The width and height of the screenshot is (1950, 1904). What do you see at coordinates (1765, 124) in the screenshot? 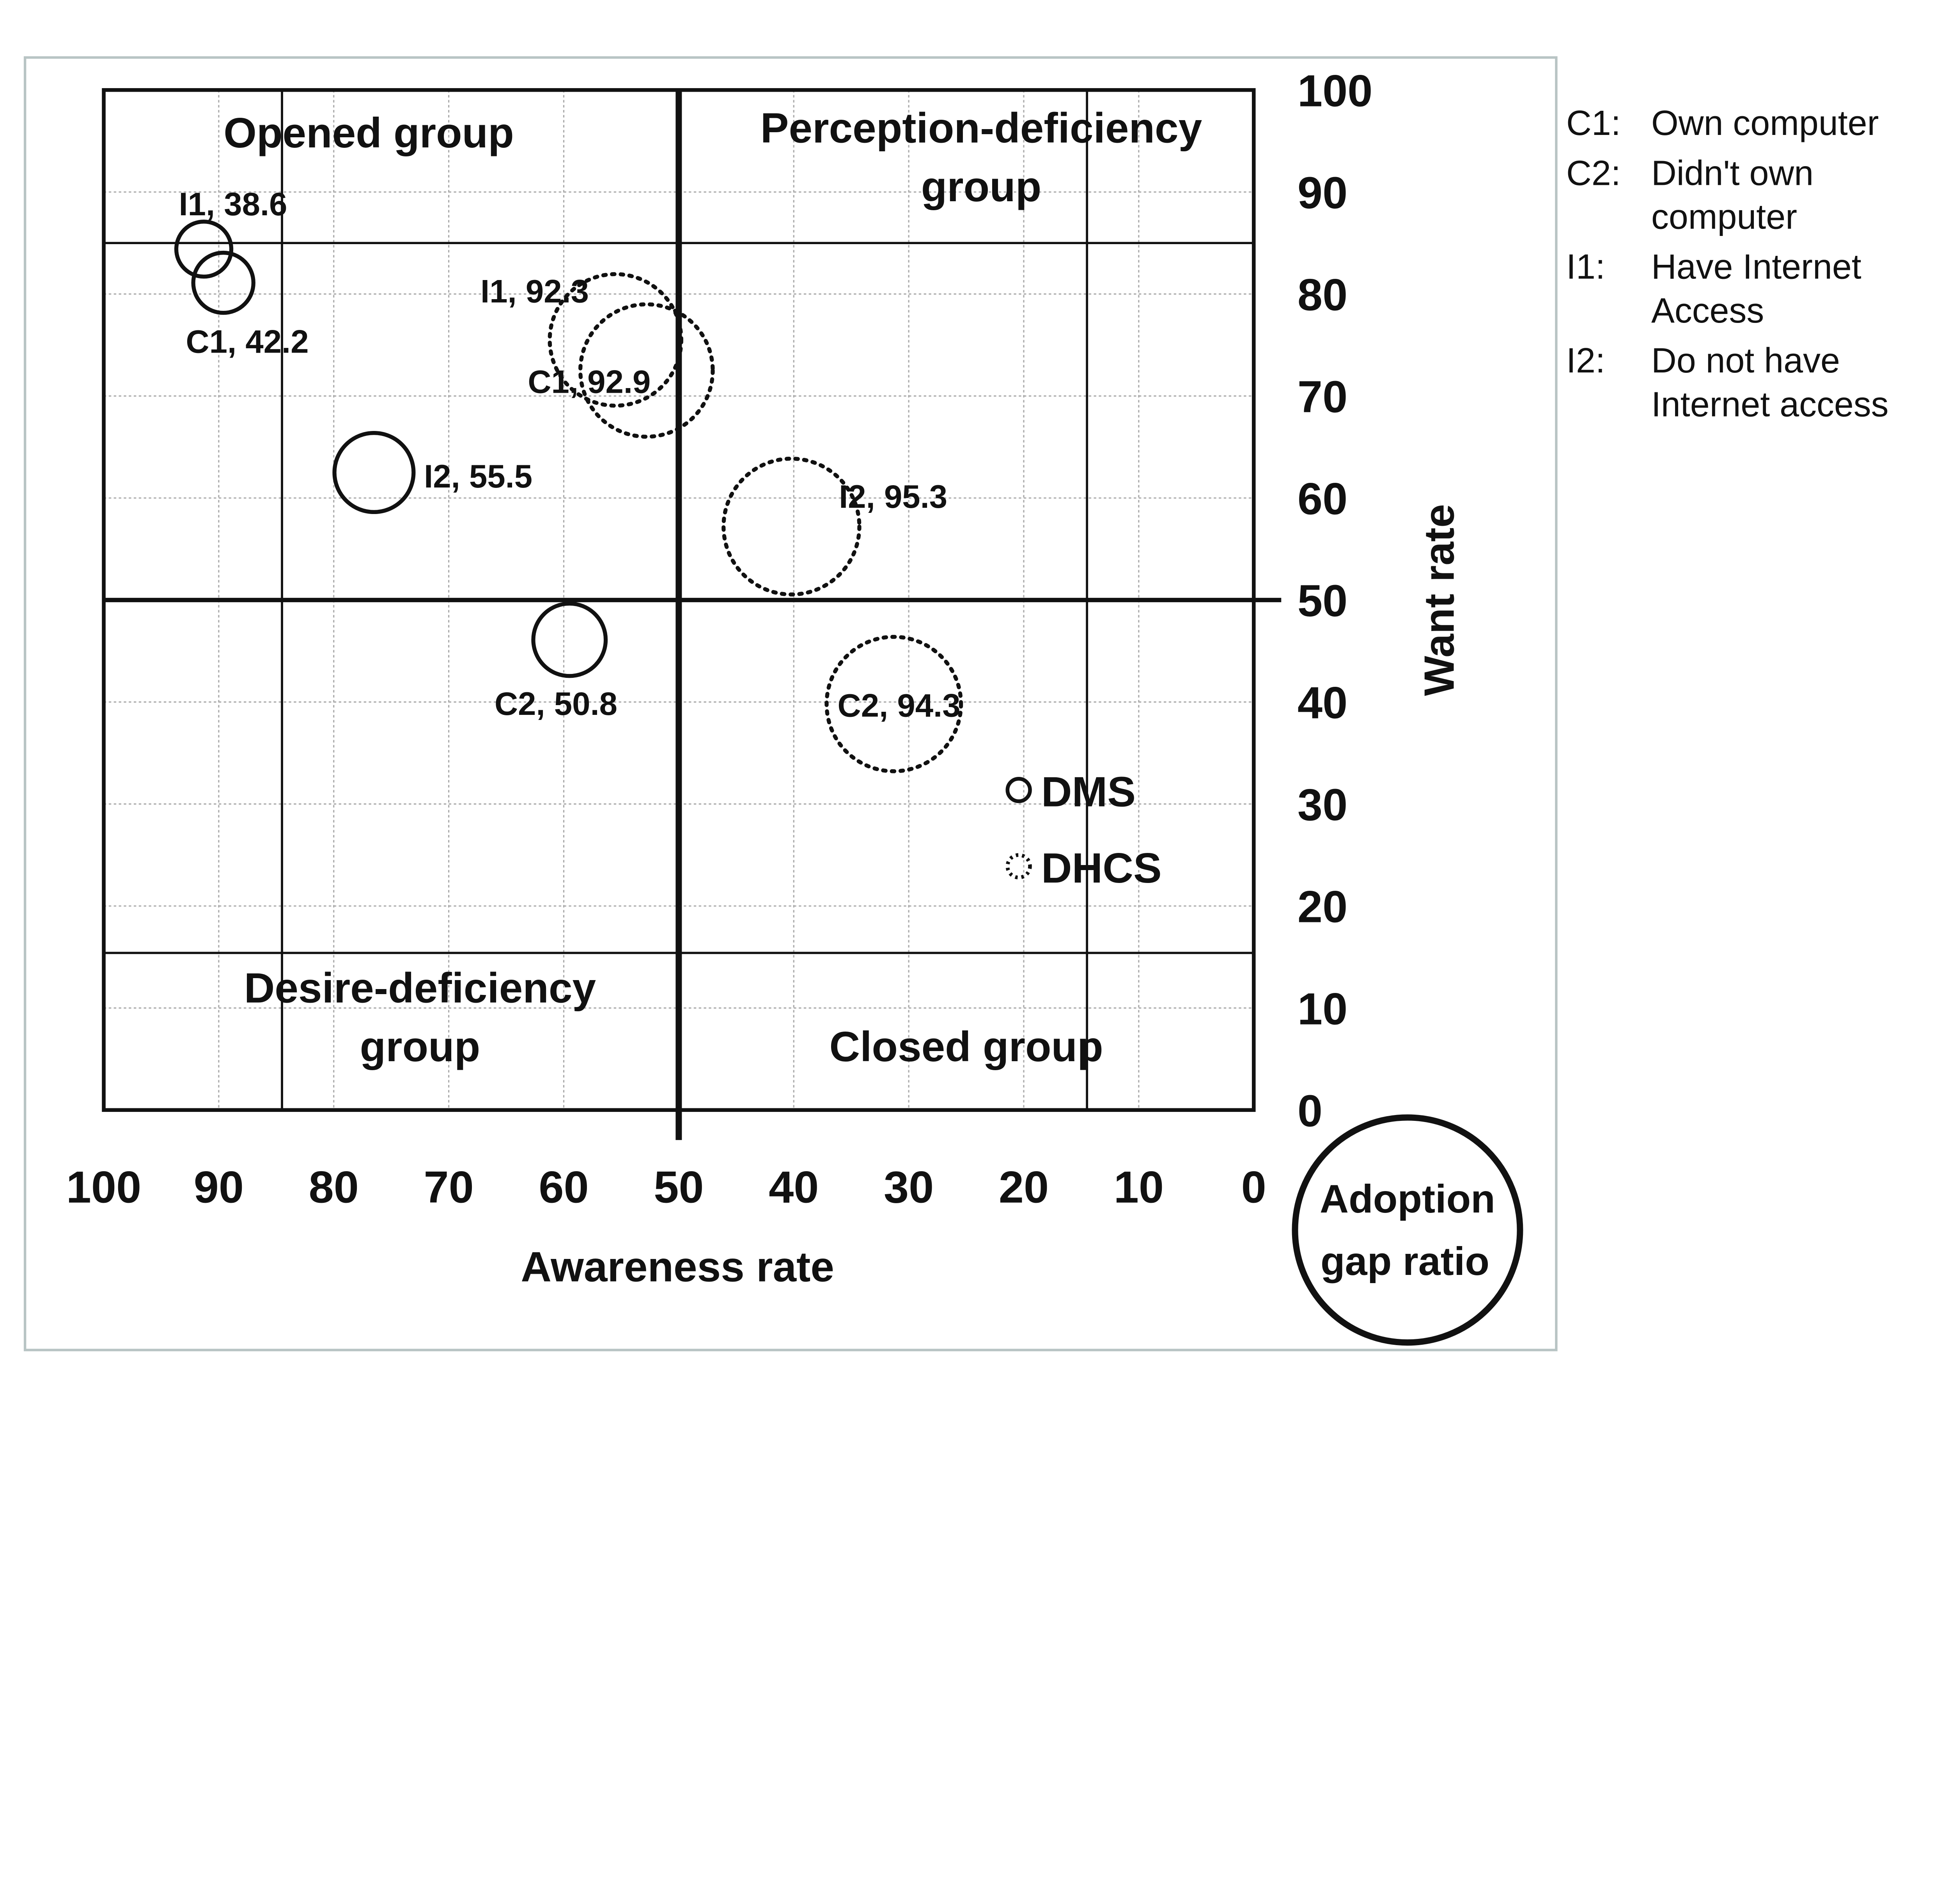
I see `abbrev-text: Own computer` at bounding box center [1765, 124].